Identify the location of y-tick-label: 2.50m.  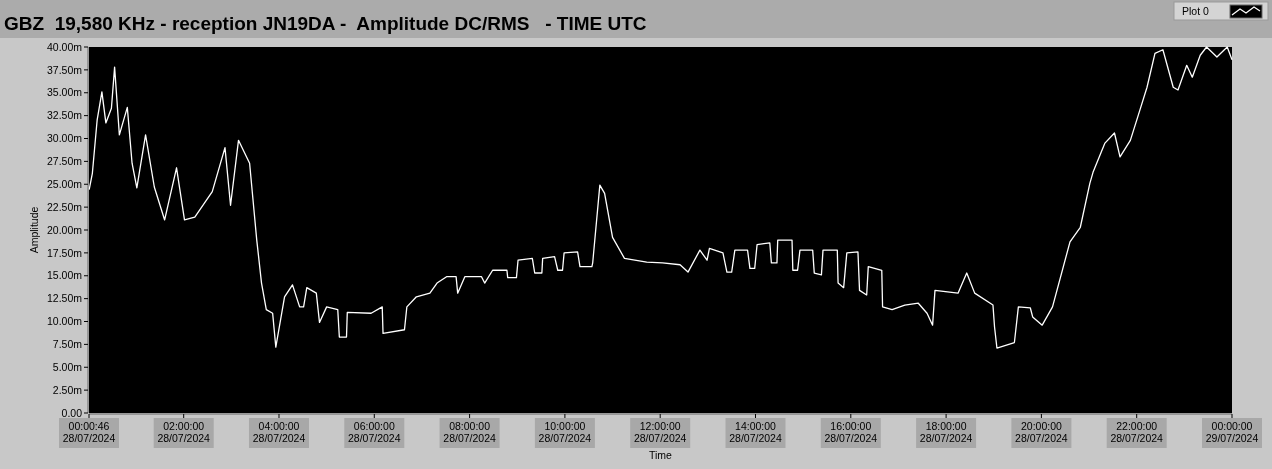
(67, 389).